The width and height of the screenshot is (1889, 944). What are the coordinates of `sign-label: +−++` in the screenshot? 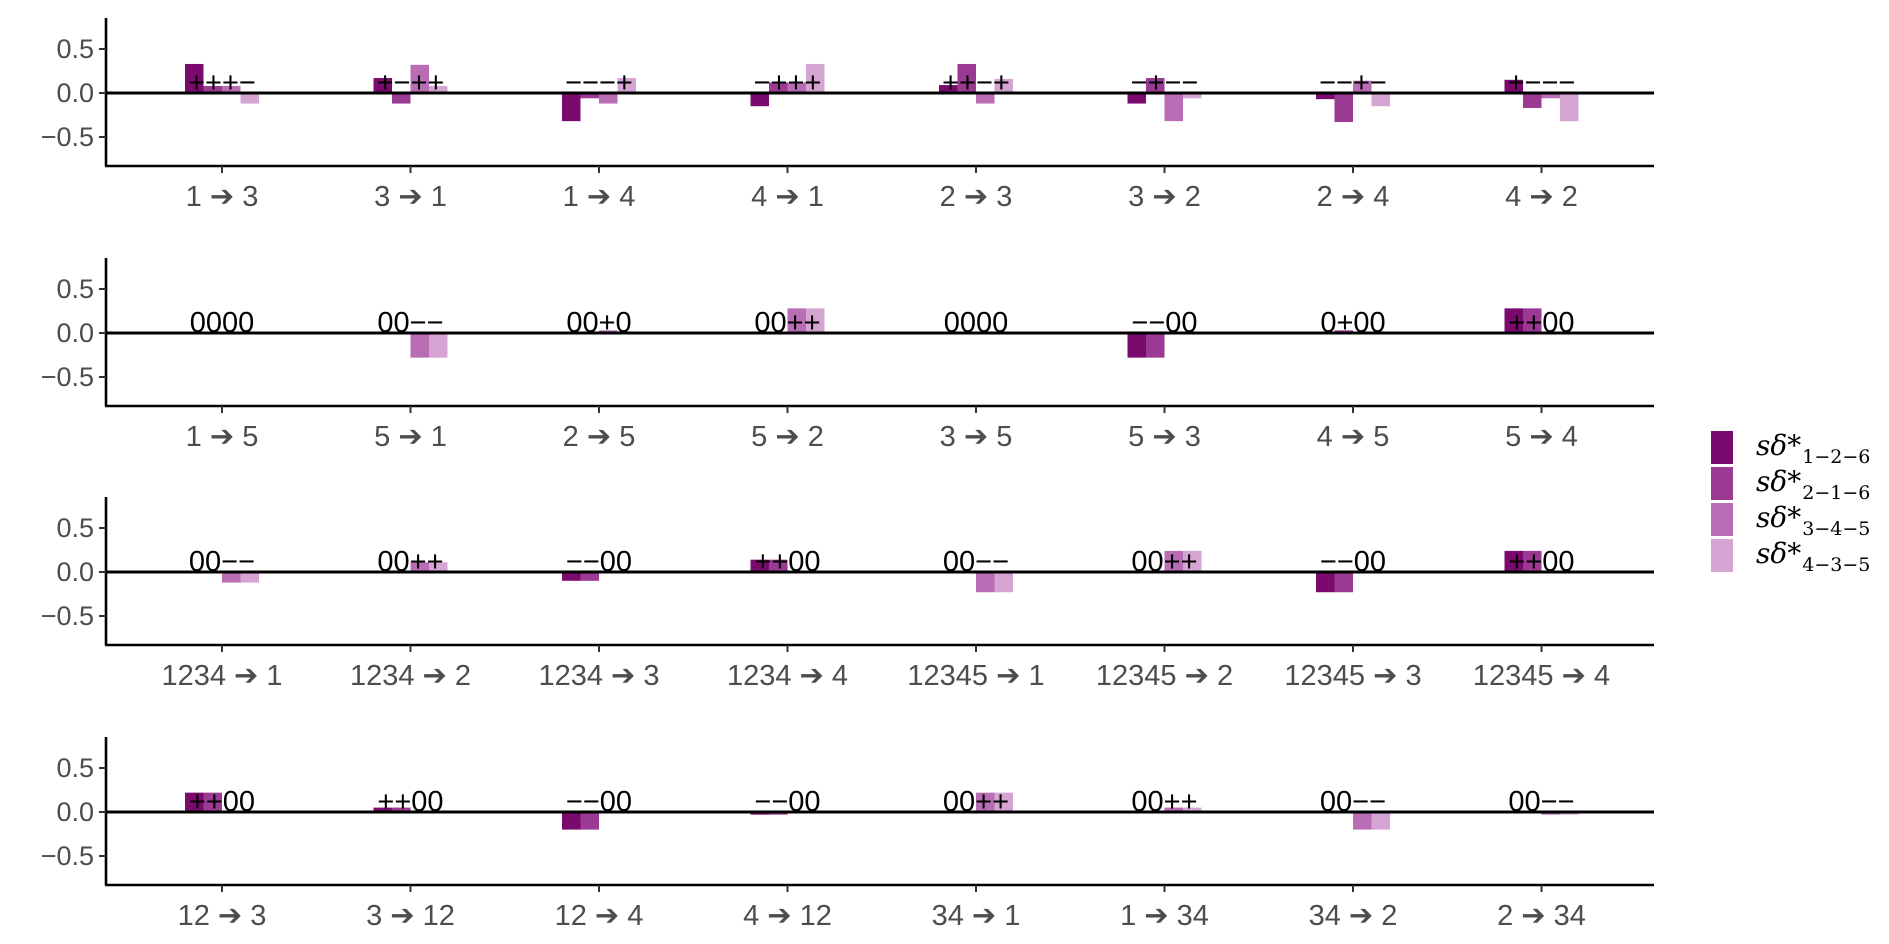 It's located at (411, 83).